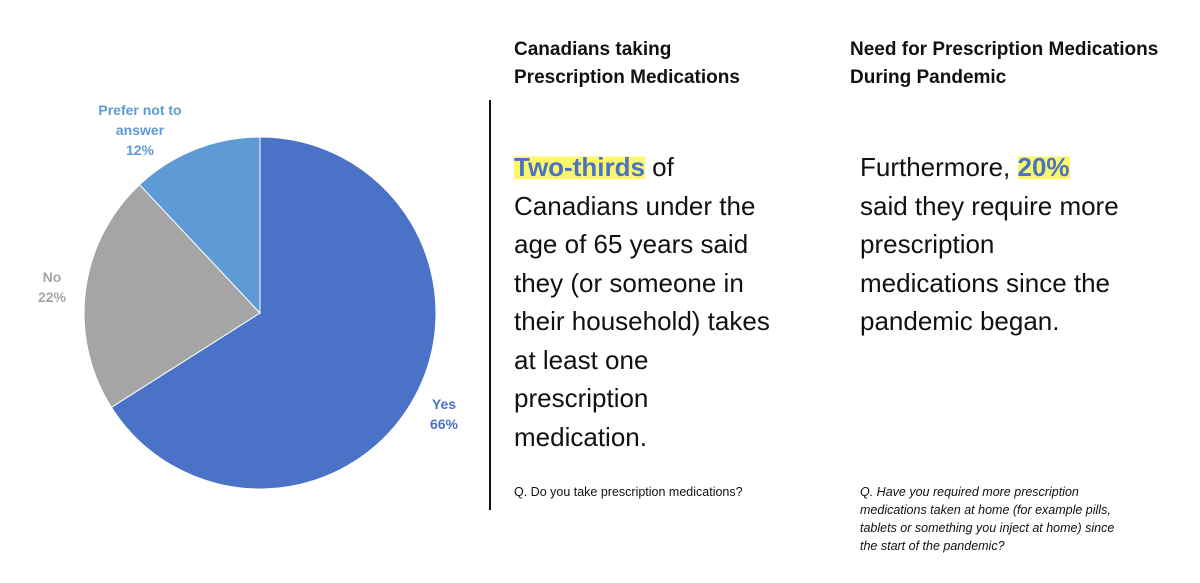 This screenshot has width=1200, height=583. What do you see at coordinates (444, 404) in the screenshot?
I see `category-label: Yes` at bounding box center [444, 404].